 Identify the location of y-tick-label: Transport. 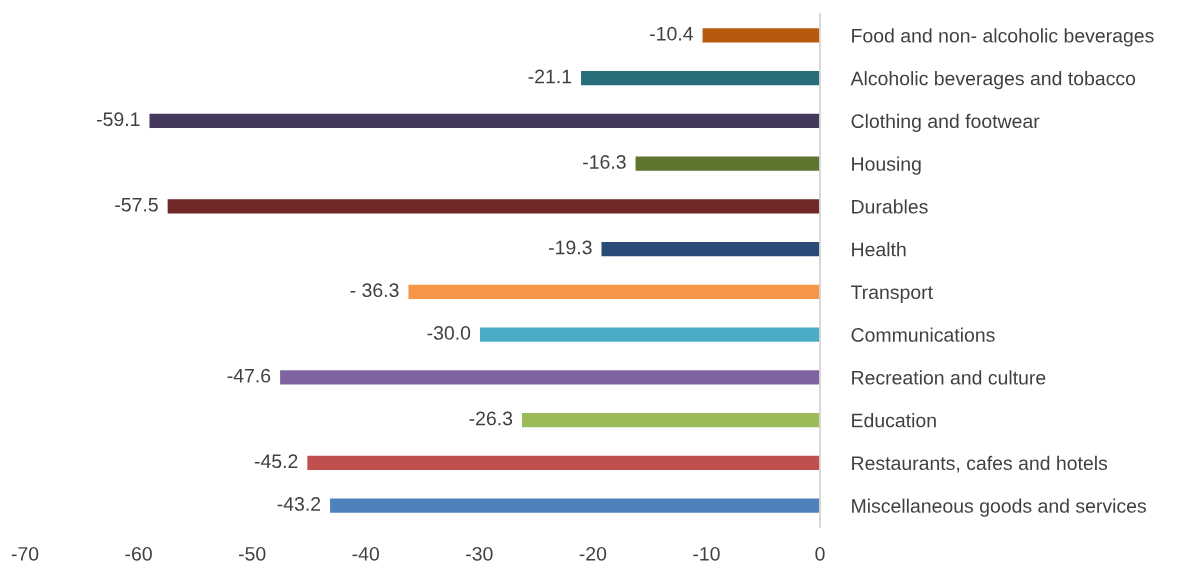
(891, 294).